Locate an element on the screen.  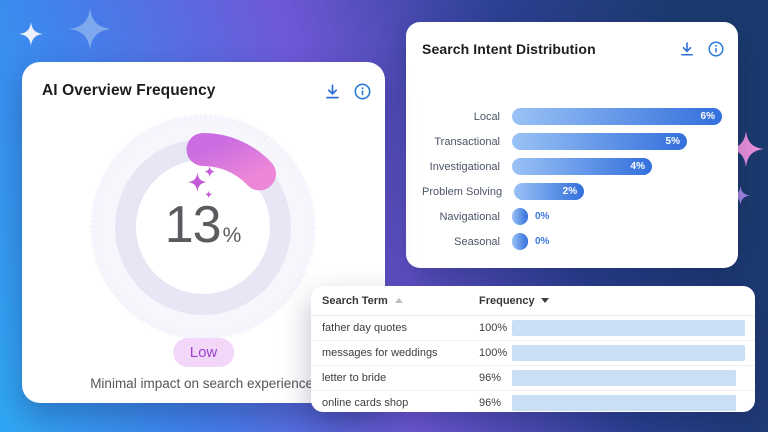
intent-bar: 5% is located at coordinates (599, 141).